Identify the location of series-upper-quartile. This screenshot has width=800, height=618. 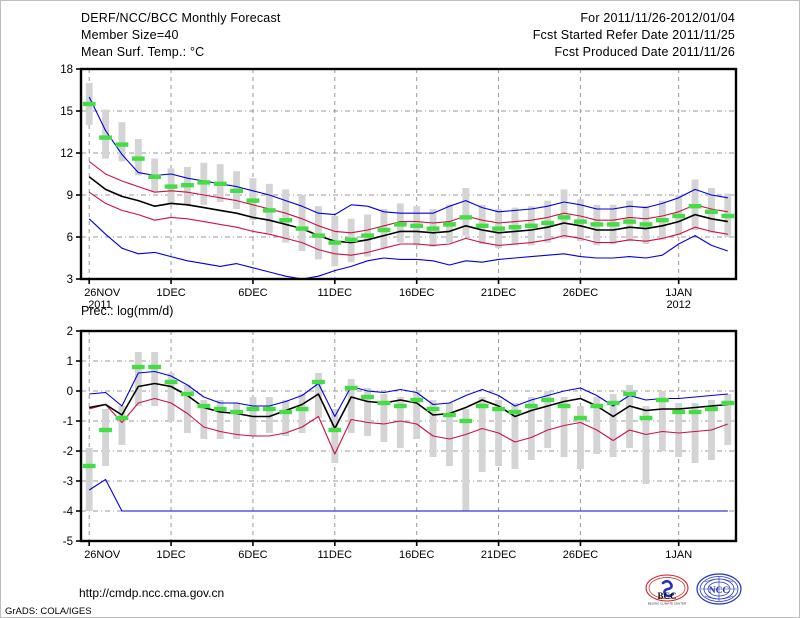
(408, 197).